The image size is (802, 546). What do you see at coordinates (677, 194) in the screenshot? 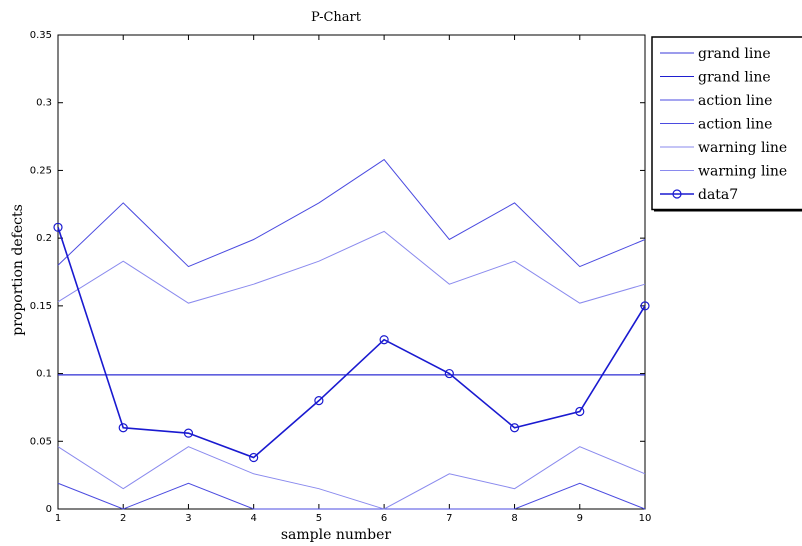
I see `legend-marker` at bounding box center [677, 194].